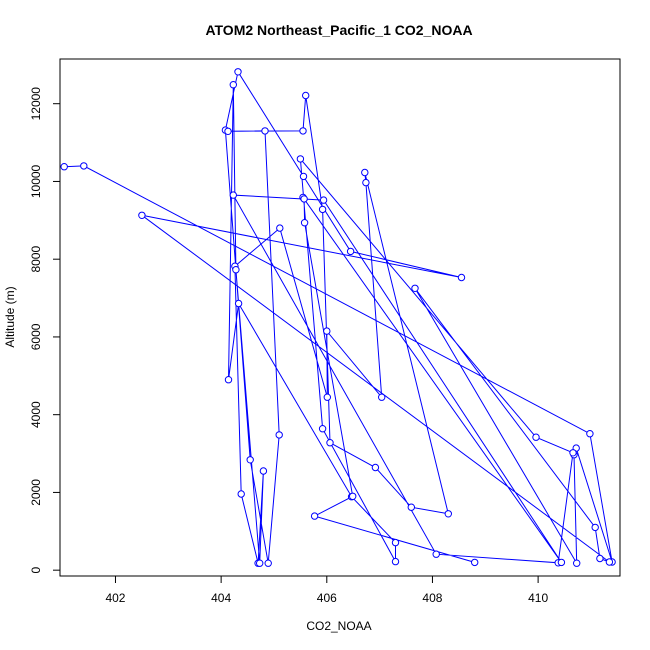 The image size is (650, 650). I want to click on chart-title: ATOM2 Northeast_Pacific_1 CO2_NOAA, so click(338, 30).